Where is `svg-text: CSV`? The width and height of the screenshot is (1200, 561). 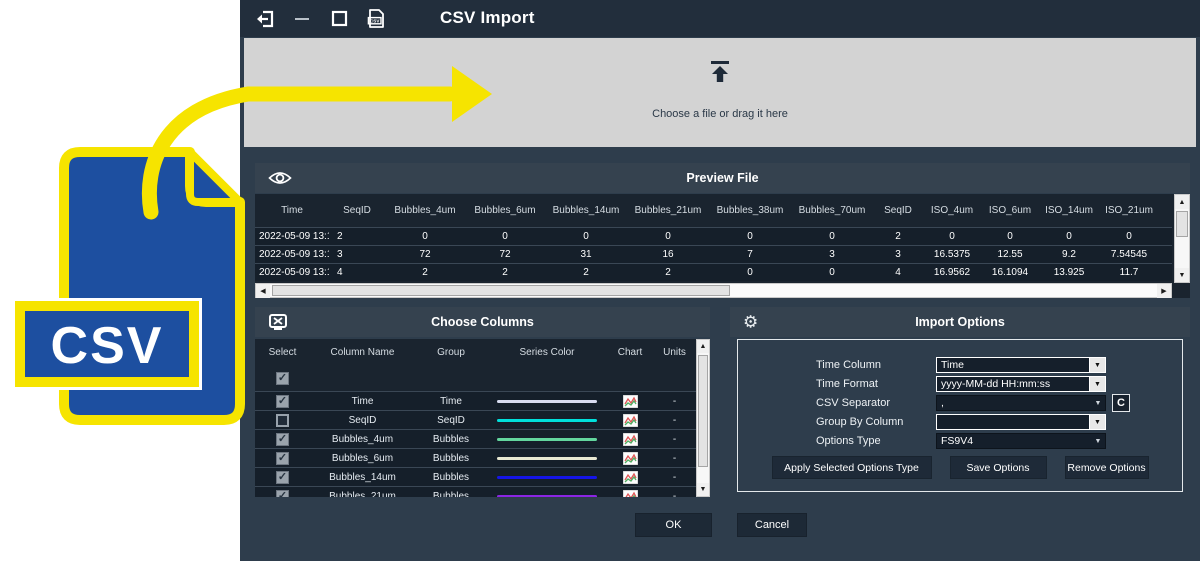
svg-text: CSV is located at coordinates (375, 20).